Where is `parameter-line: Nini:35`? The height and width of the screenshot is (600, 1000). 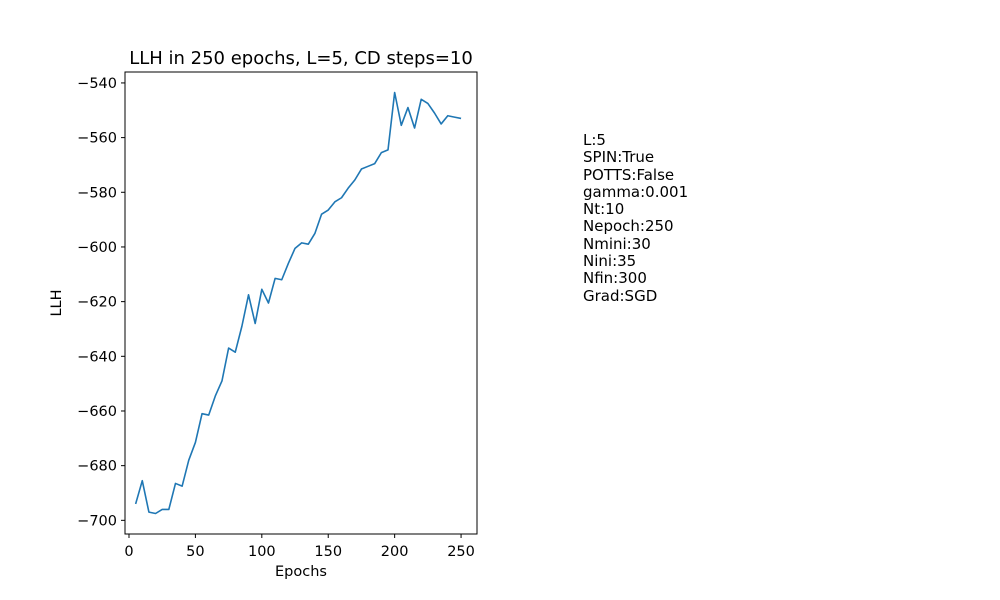
parameter-line: Nini:35 is located at coordinates (610, 261).